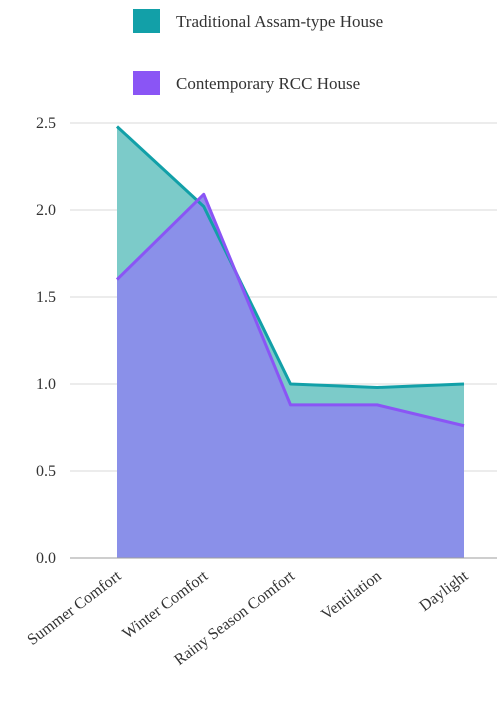  I want to click on legend-label-contemporary: Contemporary RCC House, so click(268, 83).